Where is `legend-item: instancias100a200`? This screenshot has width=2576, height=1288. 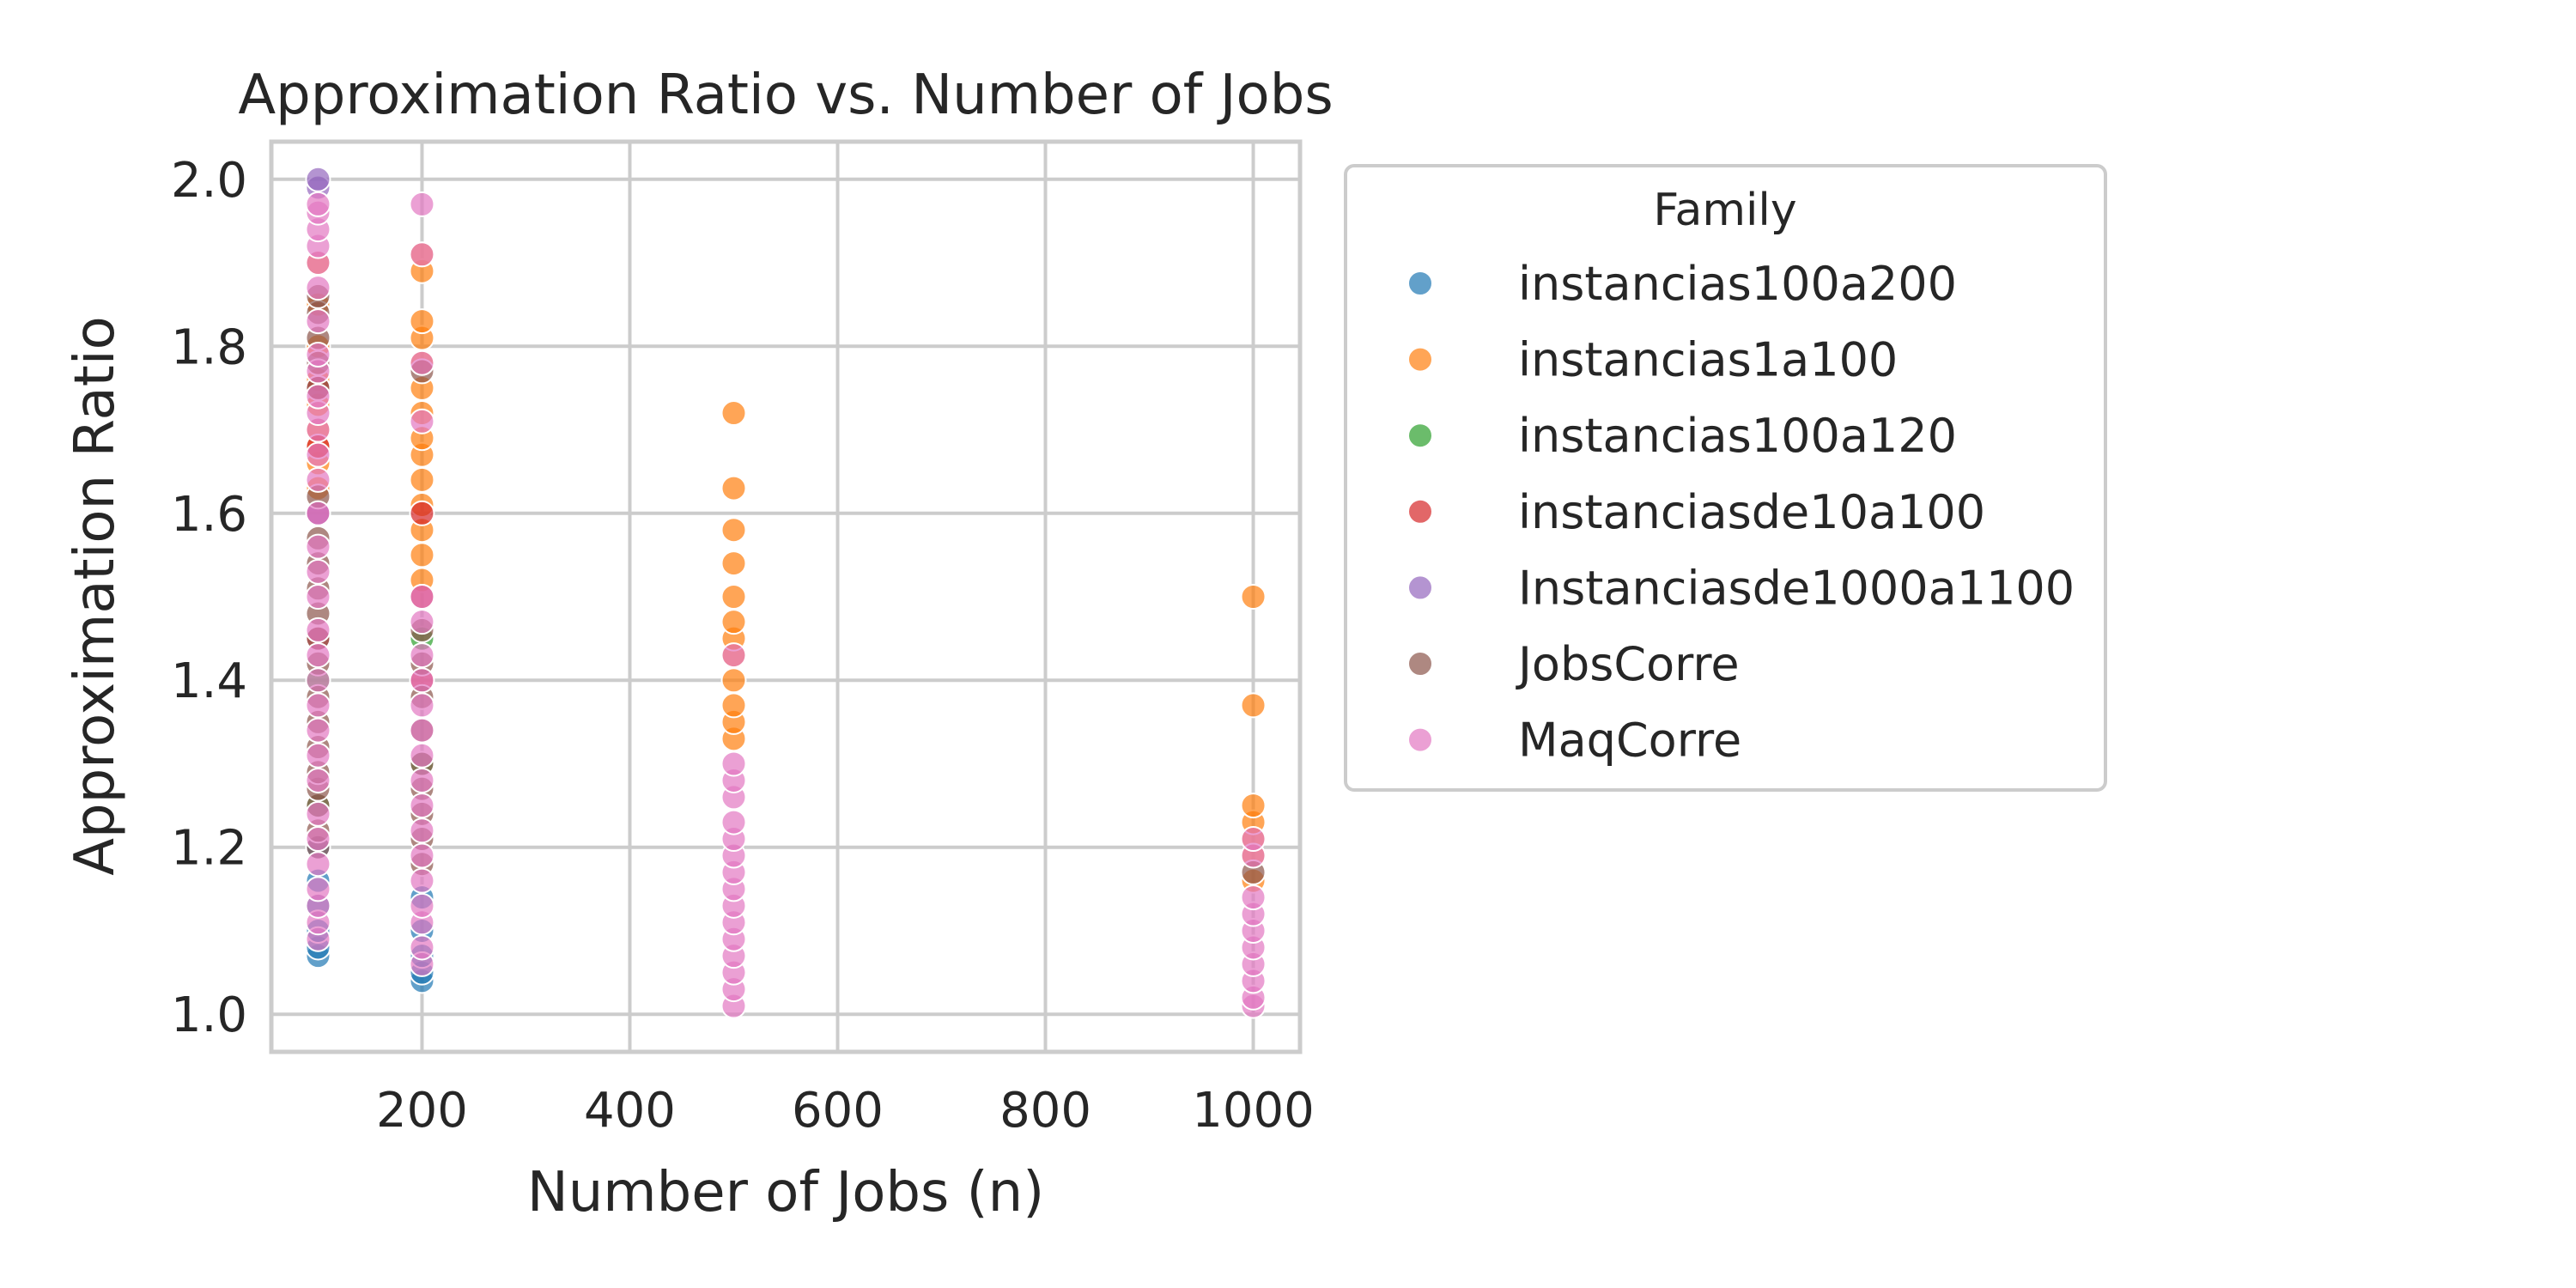 legend-item: instancias100a200 is located at coordinates (1682, 284).